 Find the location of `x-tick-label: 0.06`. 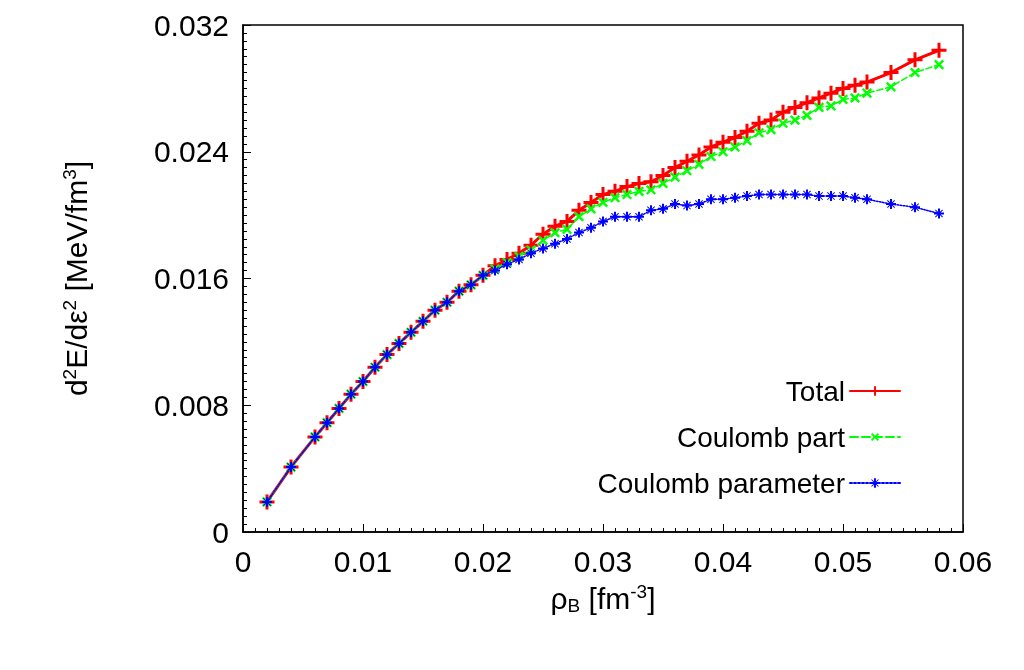

x-tick-label: 0.06 is located at coordinates (963, 561).